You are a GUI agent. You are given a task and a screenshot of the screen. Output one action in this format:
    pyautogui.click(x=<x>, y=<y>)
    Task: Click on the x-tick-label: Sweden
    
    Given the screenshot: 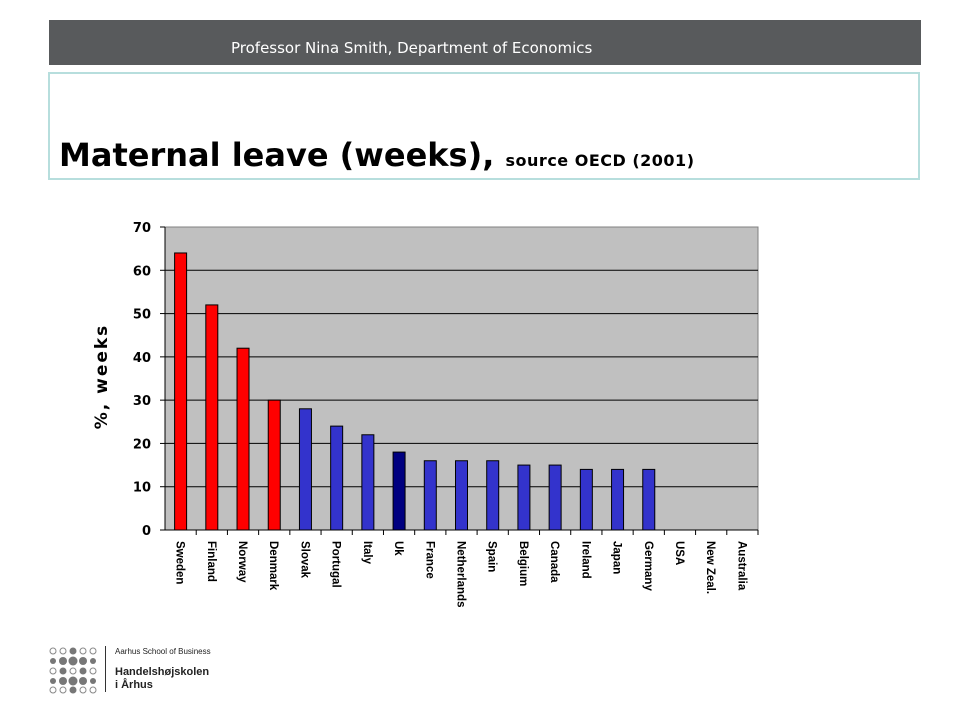 What is the action you would take?
    pyautogui.click(x=180, y=562)
    